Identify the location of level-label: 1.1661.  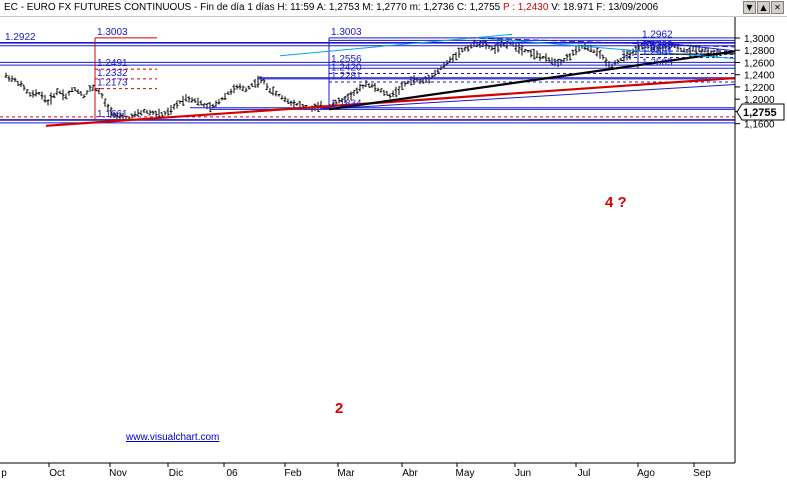
(112, 114).